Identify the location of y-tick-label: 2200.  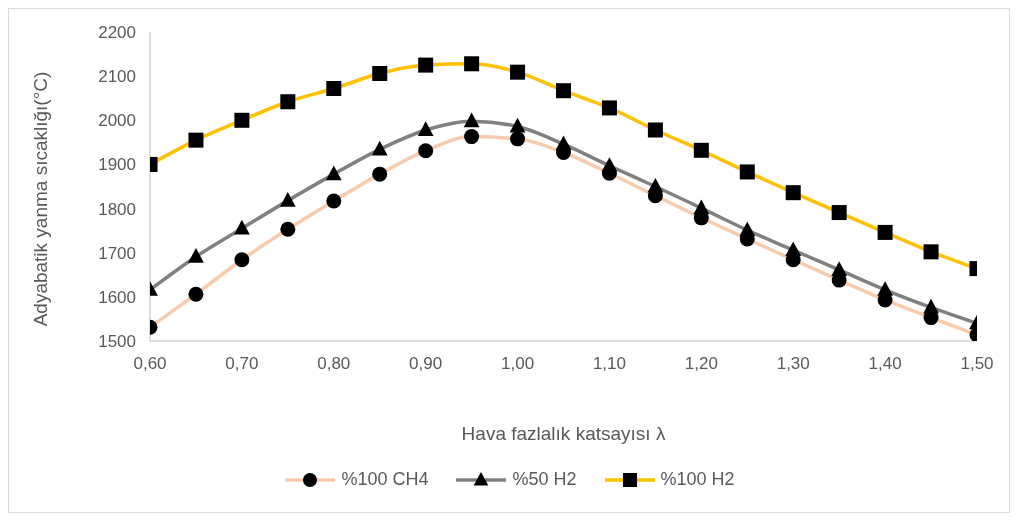
(117, 33).